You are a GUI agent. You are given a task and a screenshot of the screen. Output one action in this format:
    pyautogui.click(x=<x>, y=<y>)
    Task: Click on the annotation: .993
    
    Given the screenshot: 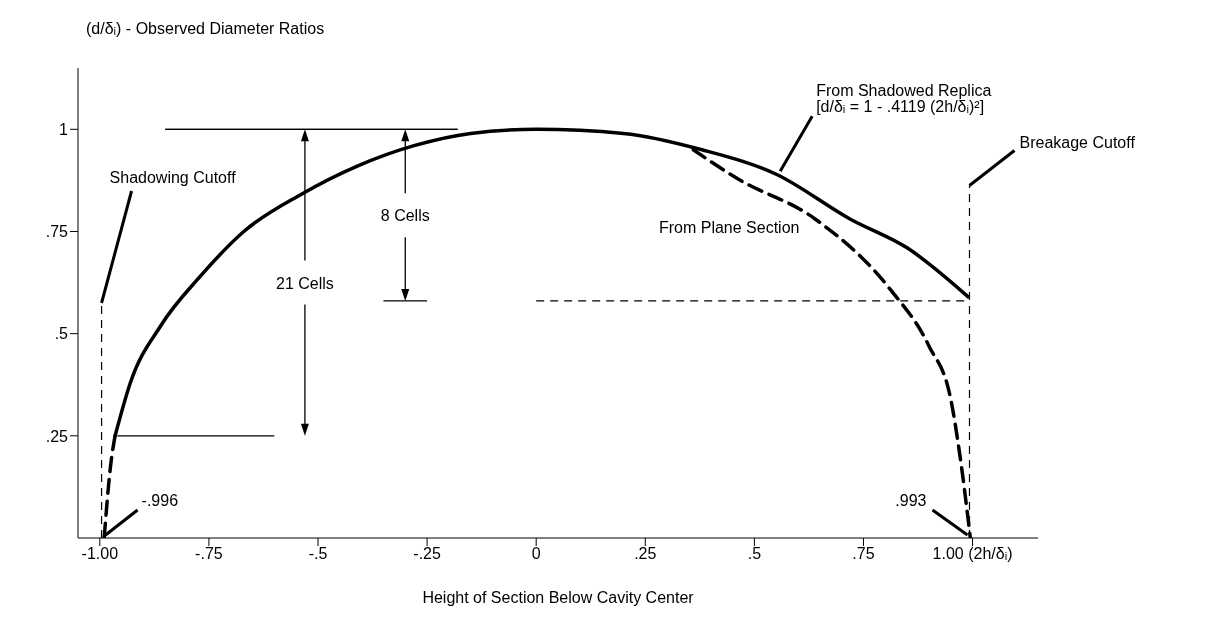 What is the action you would take?
    pyautogui.click(x=911, y=500)
    